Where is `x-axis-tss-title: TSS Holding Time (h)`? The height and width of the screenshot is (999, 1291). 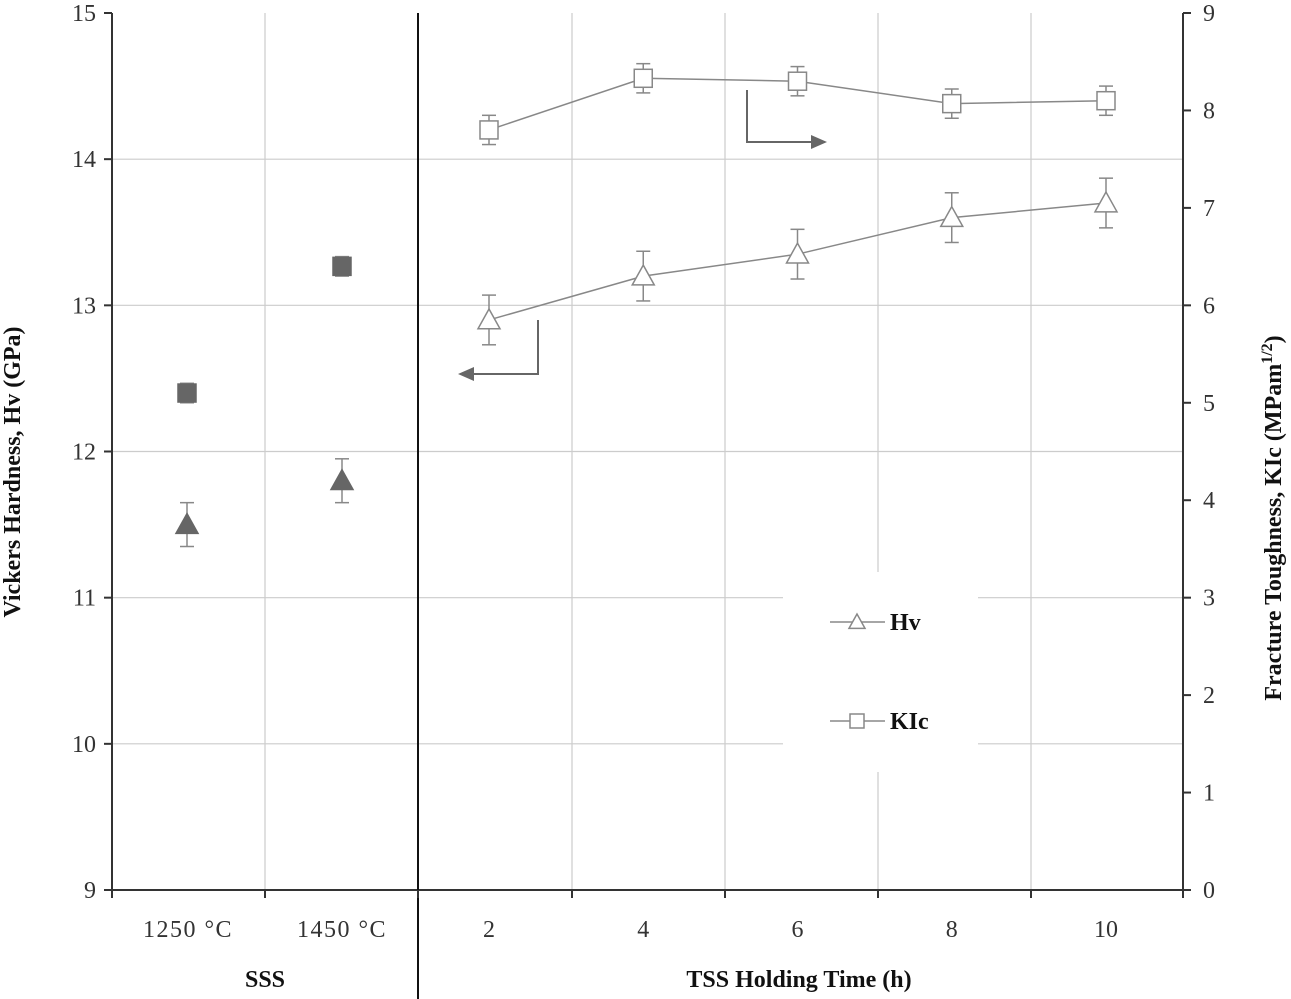
x-axis-tss-title: TSS Holding Time (h) is located at coordinates (798, 980).